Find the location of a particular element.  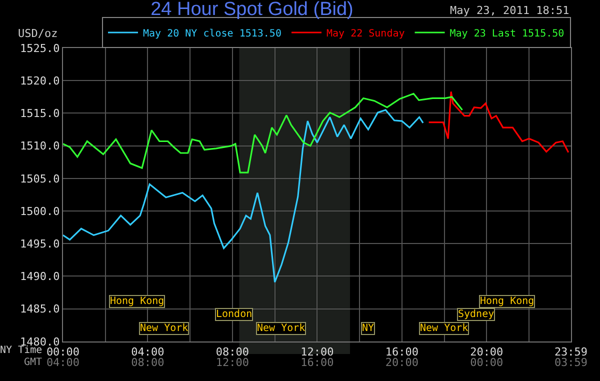

y-tick-label: 1515.0 is located at coordinates (40, 113).